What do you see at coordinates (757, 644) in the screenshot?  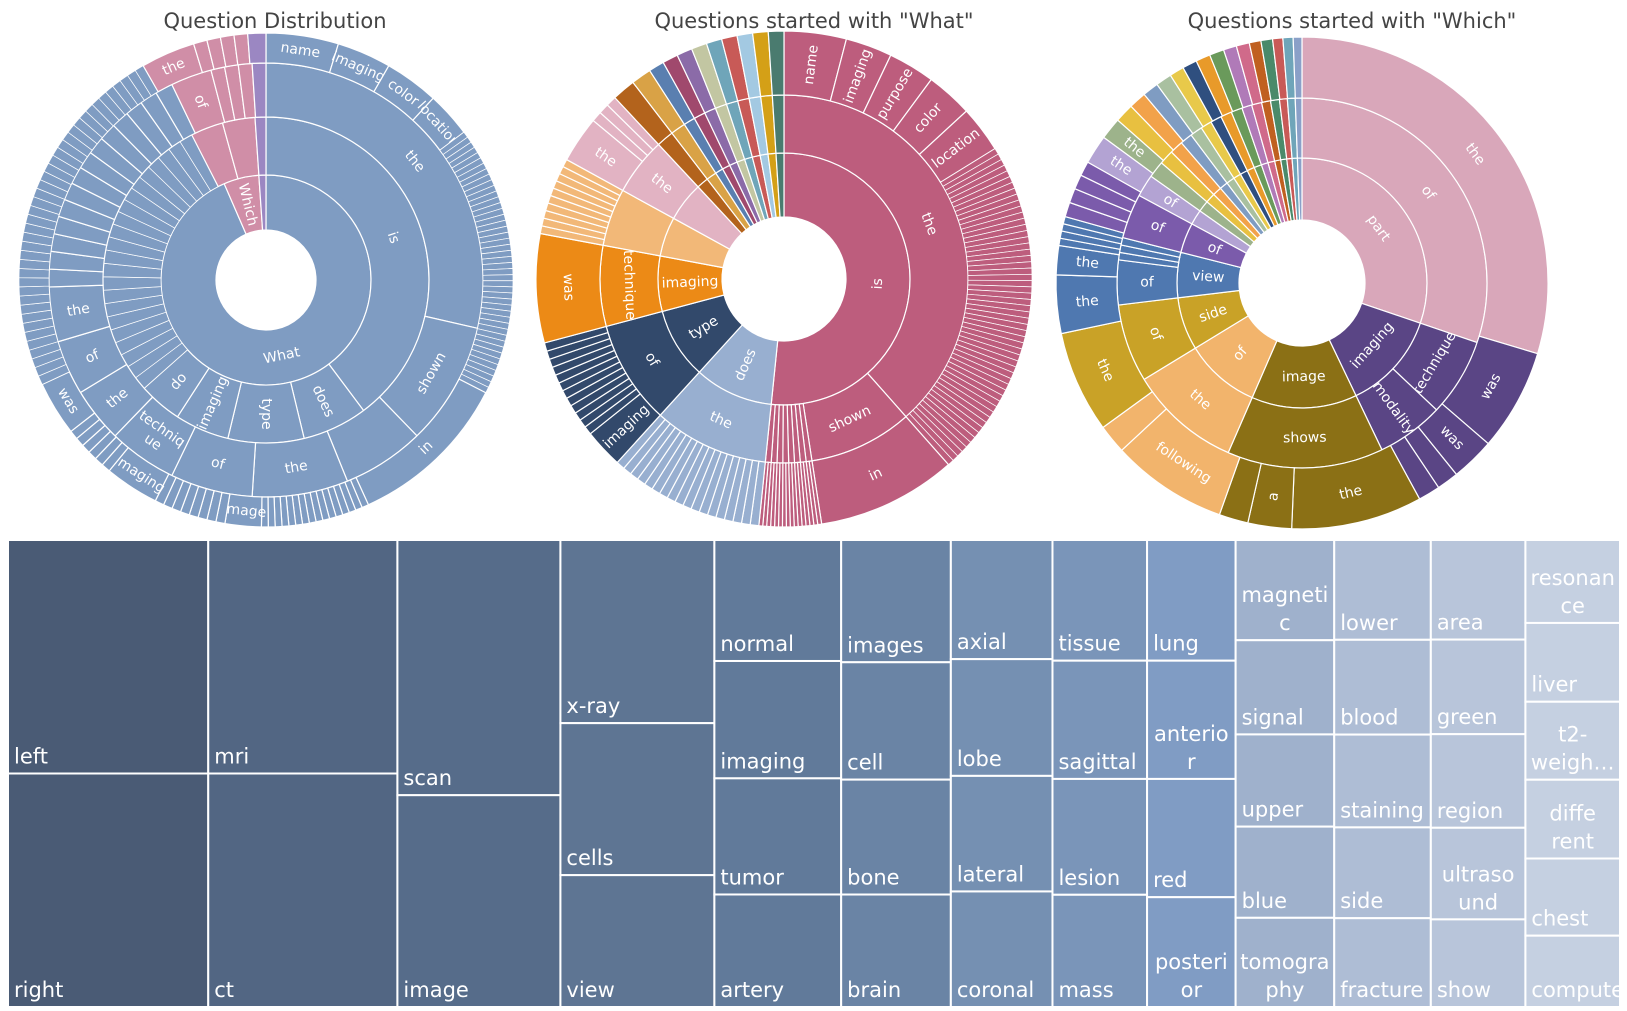 I see `treemap-label: normal` at bounding box center [757, 644].